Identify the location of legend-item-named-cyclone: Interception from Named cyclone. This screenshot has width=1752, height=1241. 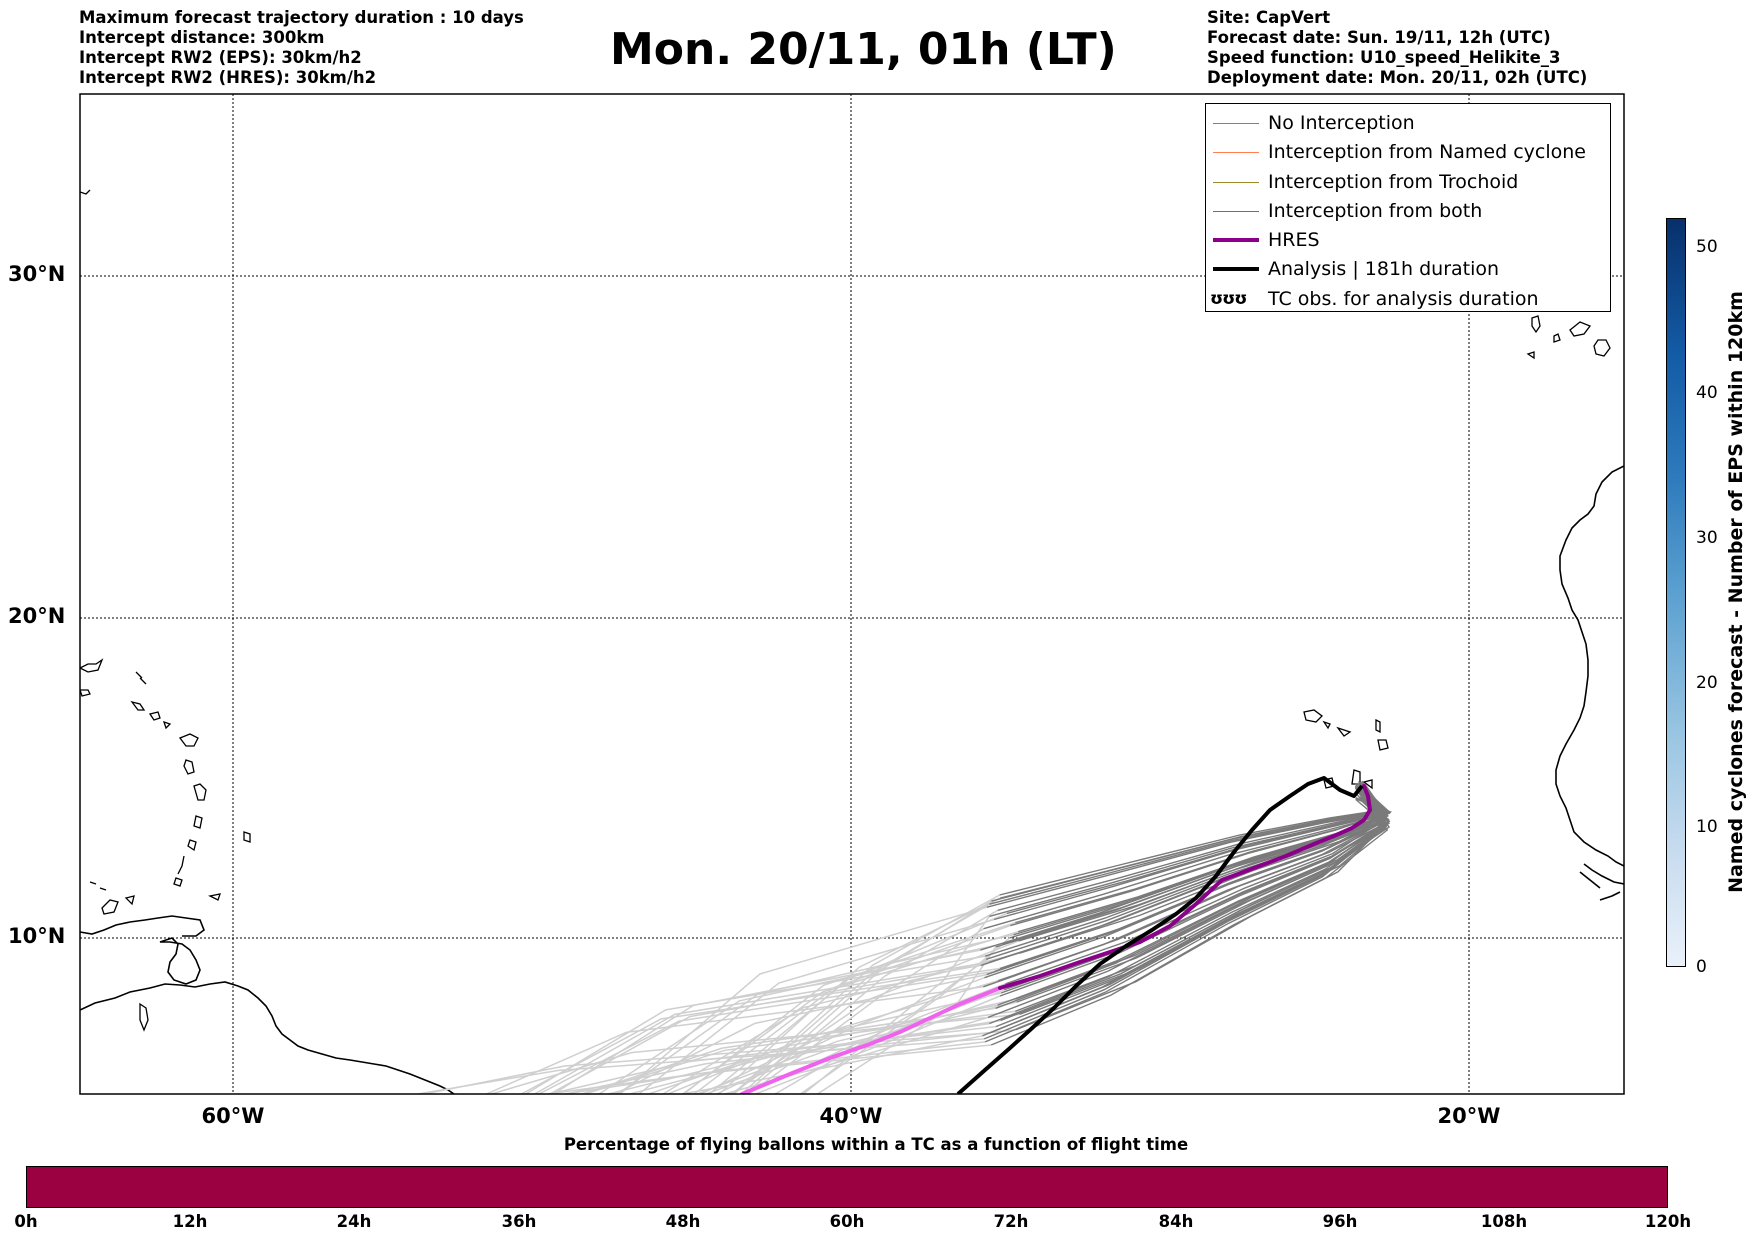
(1408, 152).